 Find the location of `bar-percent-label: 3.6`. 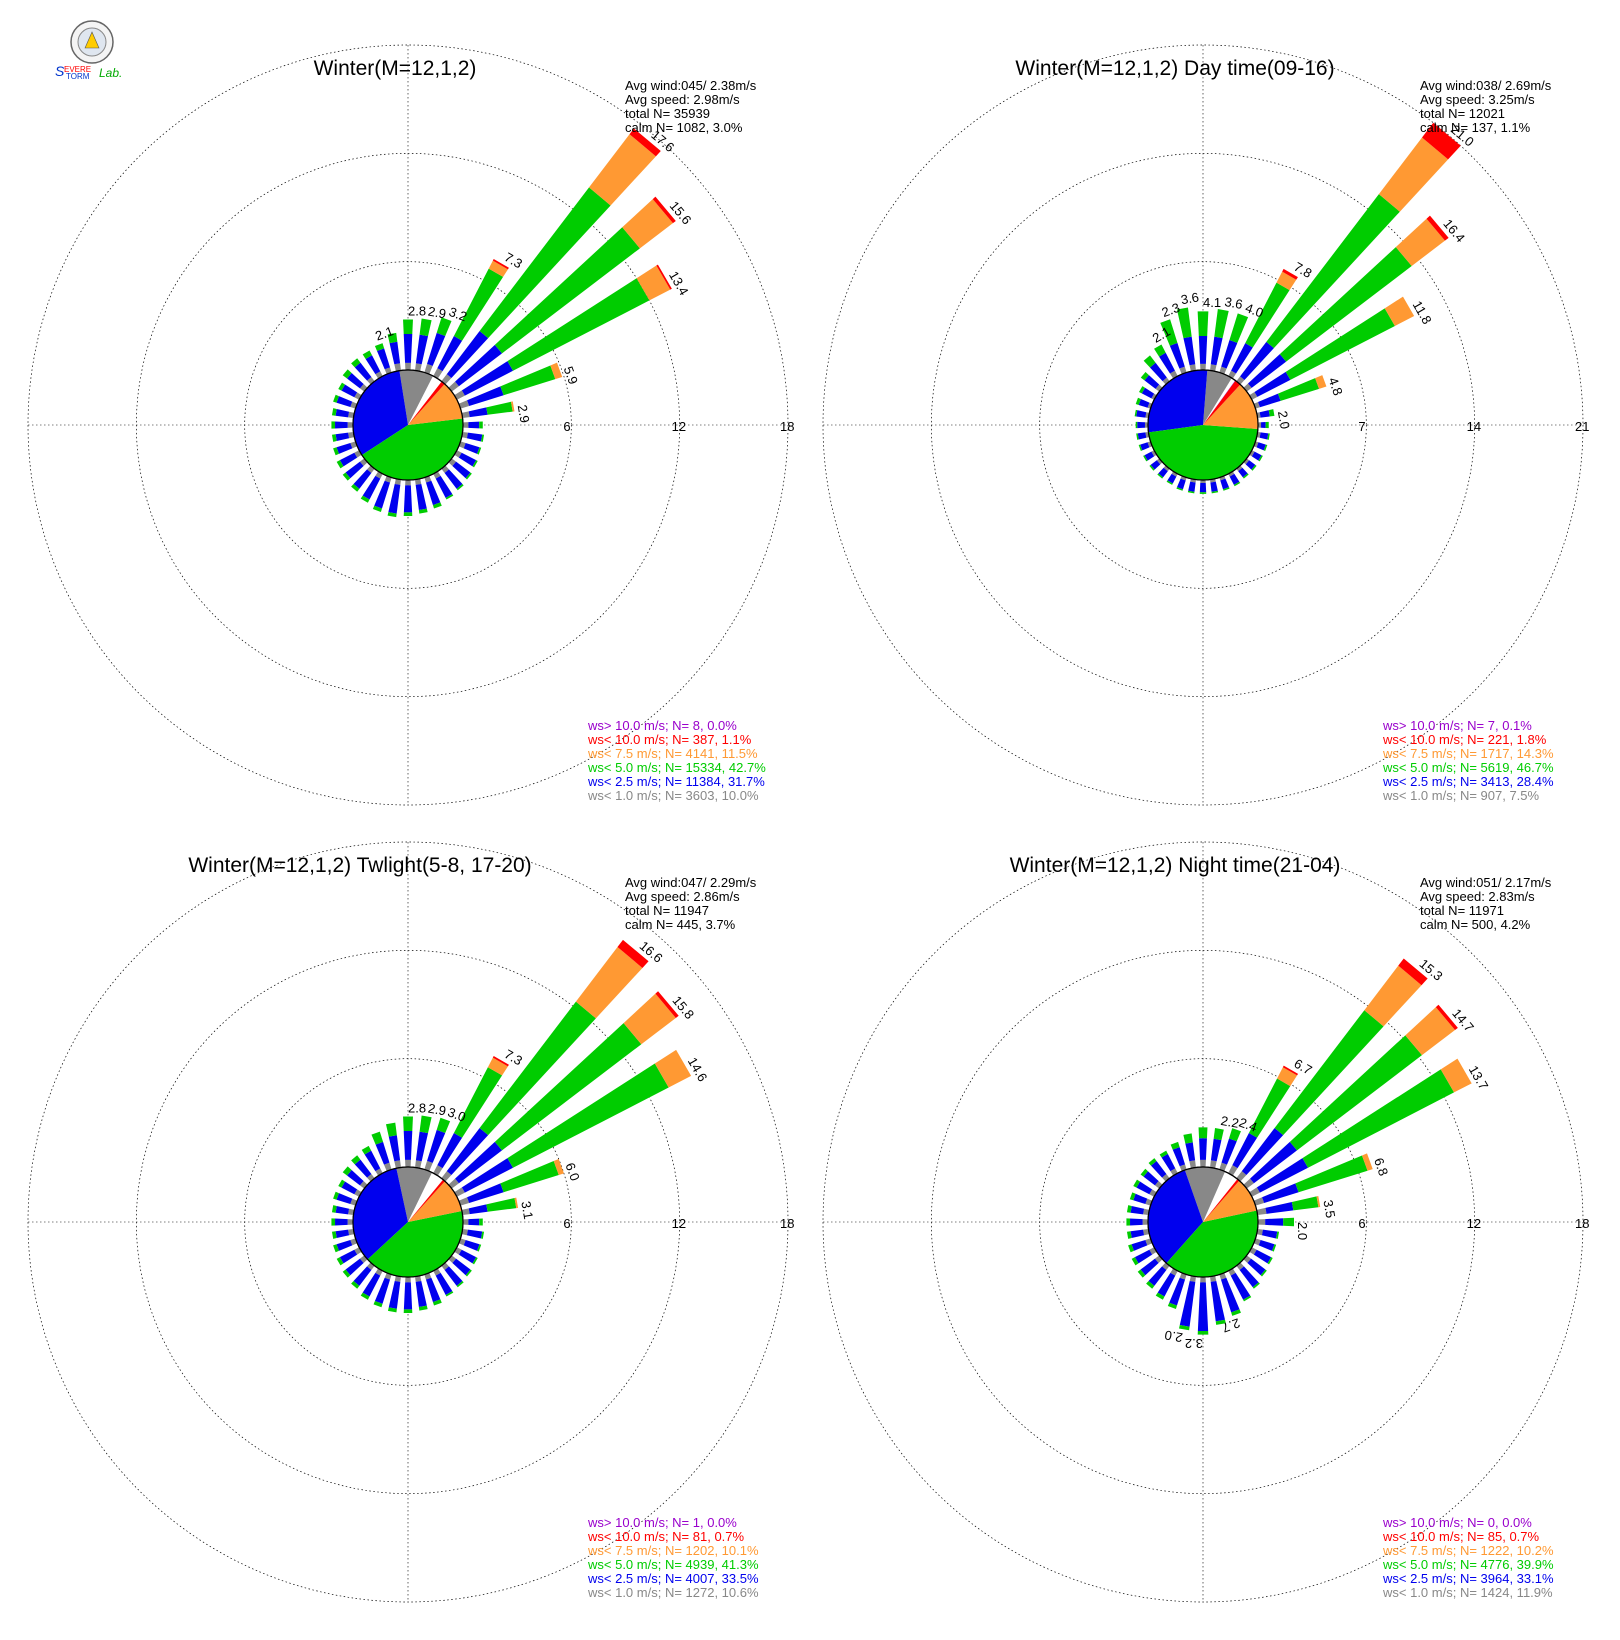

bar-percent-label: 3.6 is located at coordinates (1233, 303).